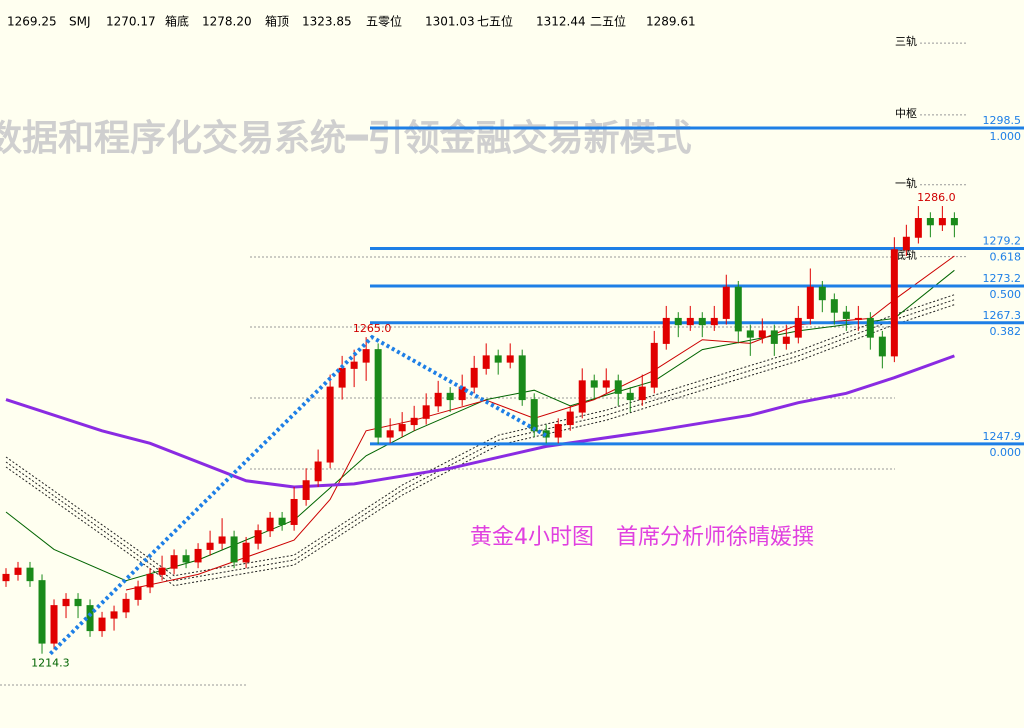 This screenshot has height=728, width=1024. What do you see at coordinates (906, 183) in the screenshot?
I see `rail-label: 一轨` at bounding box center [906, 183].